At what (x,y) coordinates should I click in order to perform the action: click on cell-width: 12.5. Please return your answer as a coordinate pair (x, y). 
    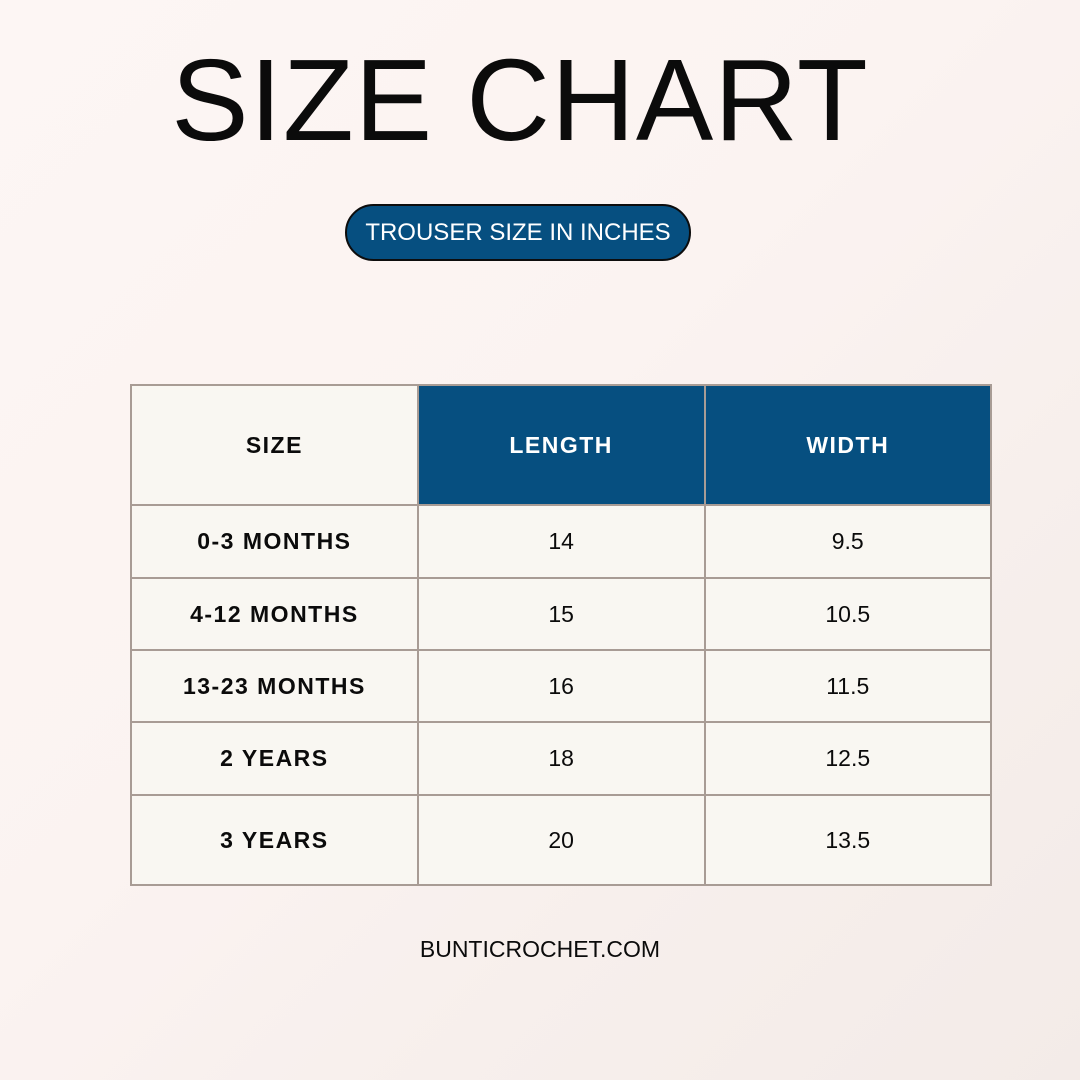
    Looking at the image, I should click on (847, 758).